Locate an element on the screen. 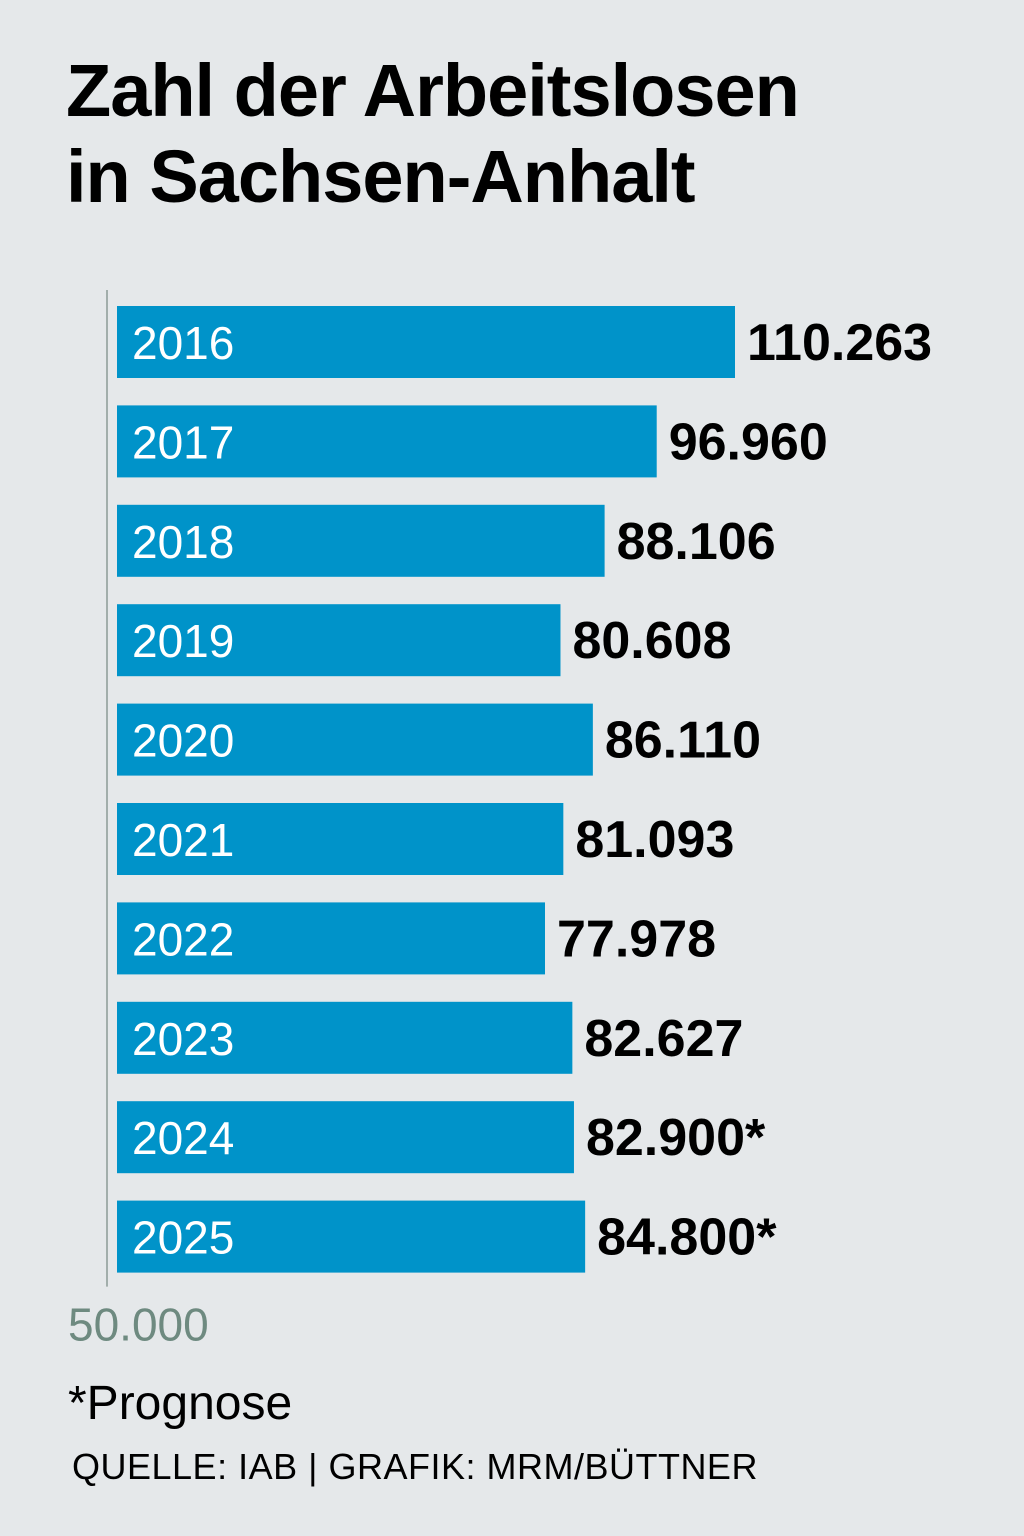 This screenshot has height=1536, width=1024. title-line-1: Zahl der Arbeitslosen is located at coordinates (433, 90).